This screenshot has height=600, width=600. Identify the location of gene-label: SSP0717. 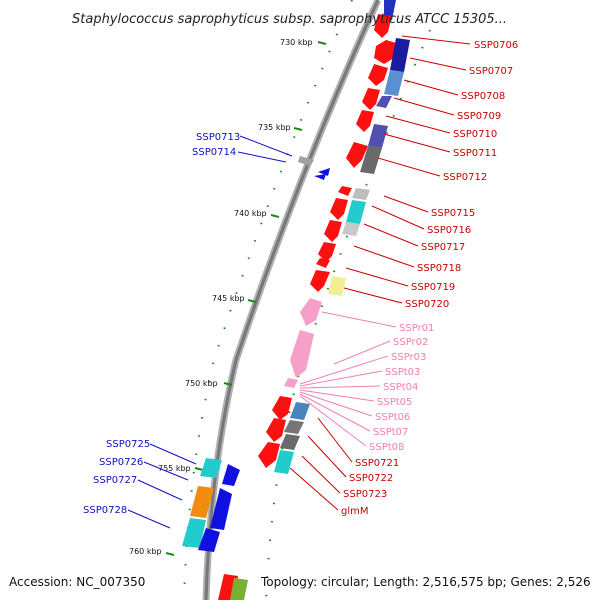
(443, 247).